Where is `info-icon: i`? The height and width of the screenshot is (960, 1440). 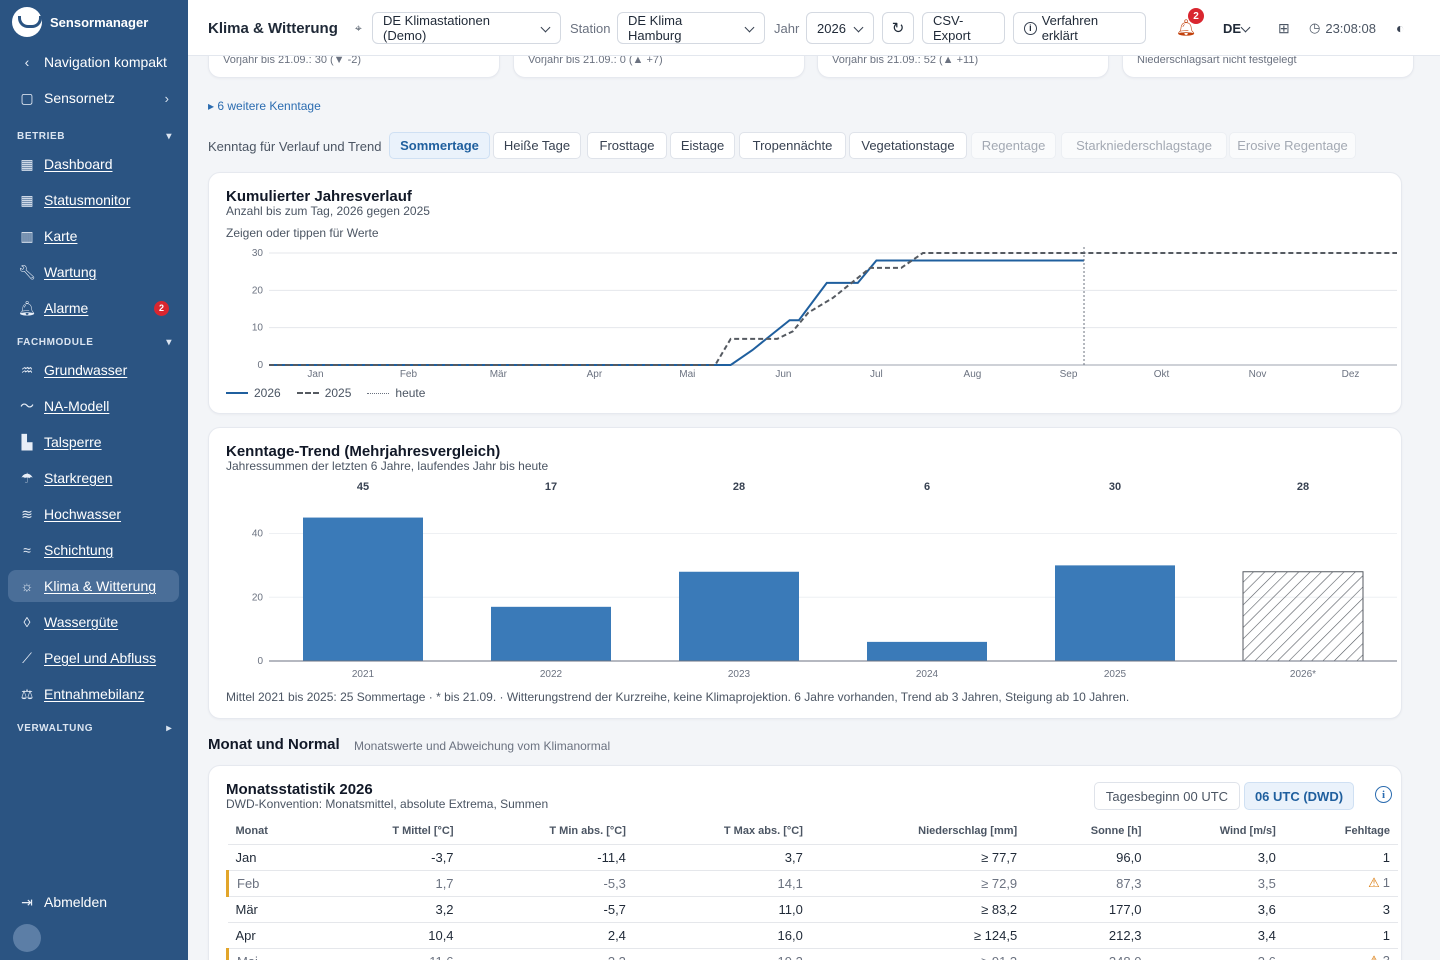 info-icon: i is located at coordinates (1383, 794).